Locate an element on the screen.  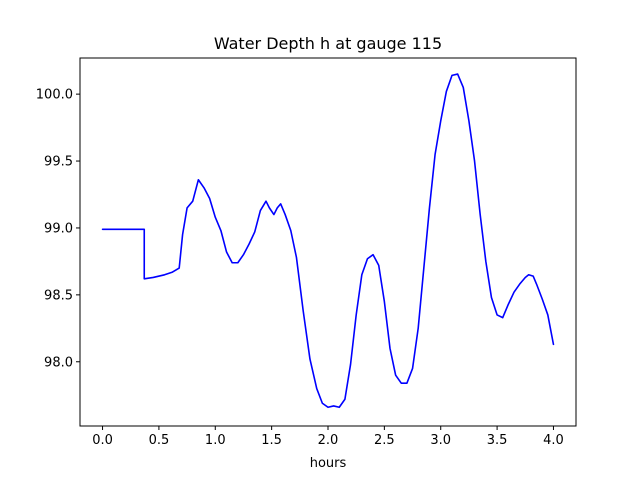
x-tick-label: 2.0 is located at coordinates (328, 440).